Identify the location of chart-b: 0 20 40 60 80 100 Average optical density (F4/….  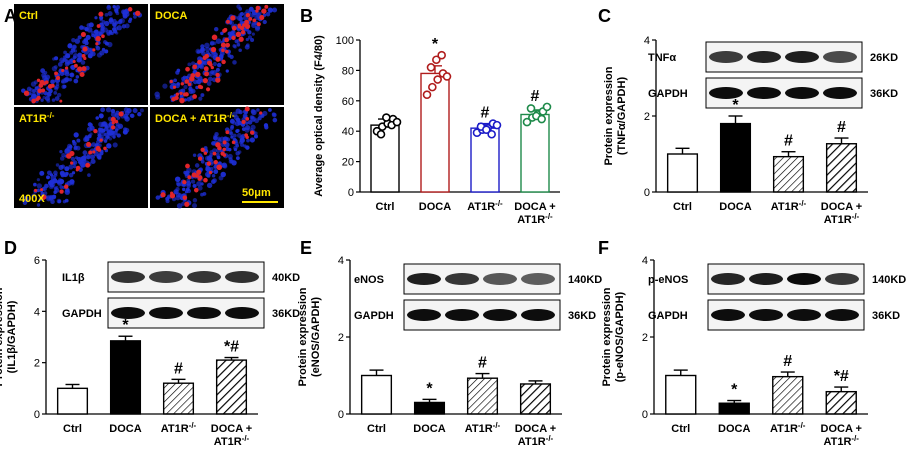
(436, 130).